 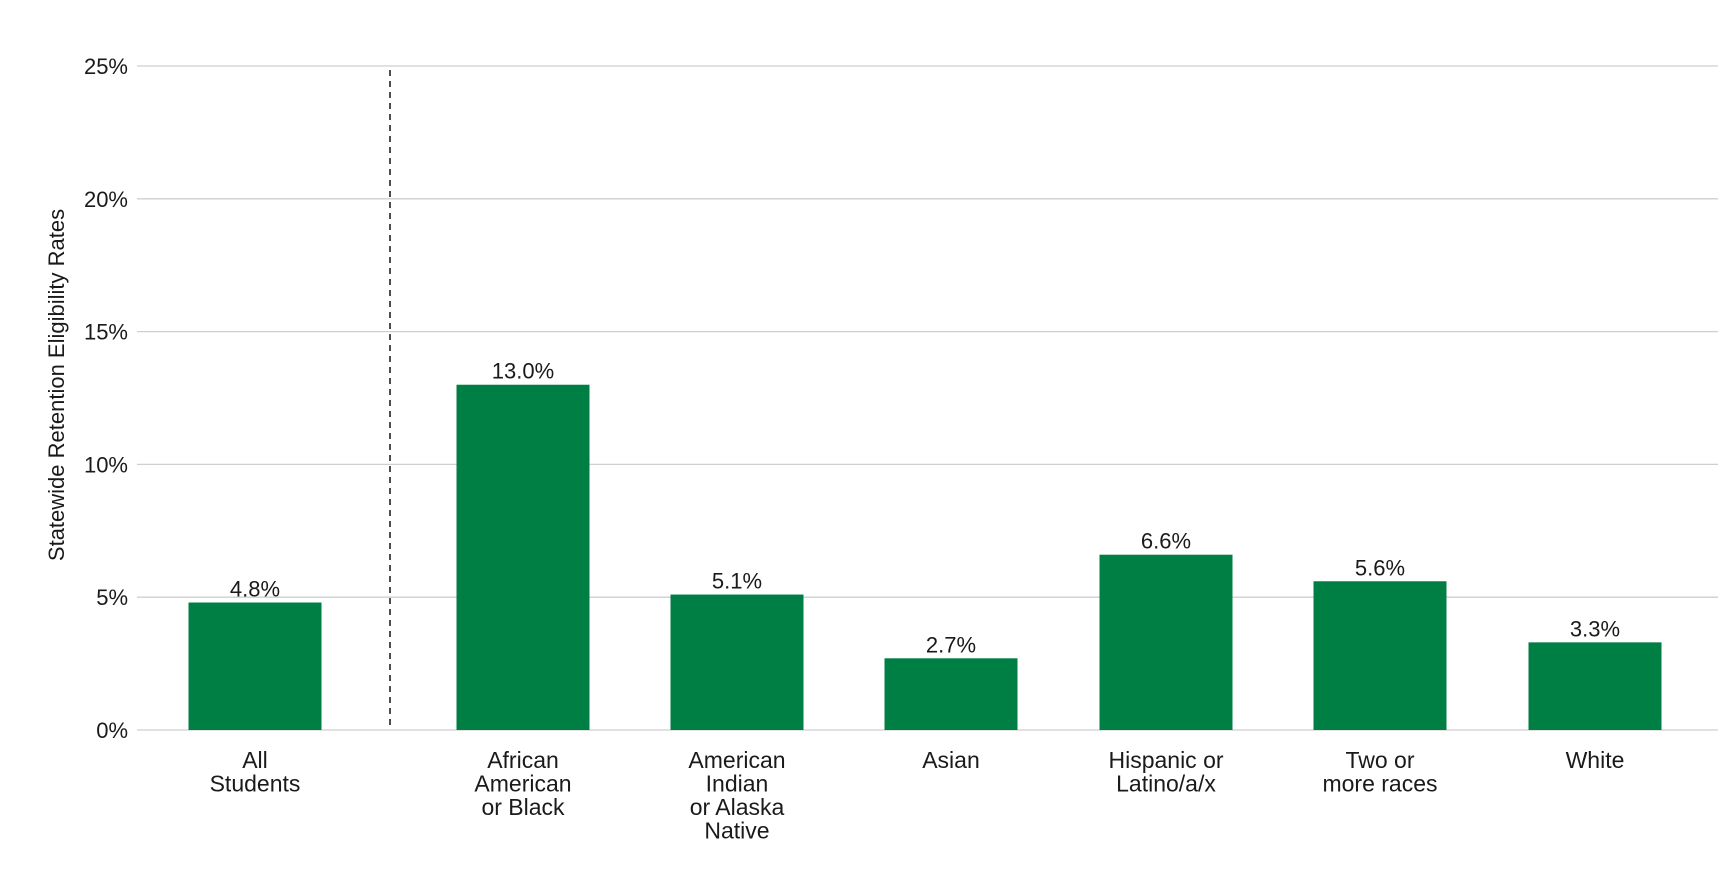 I want to click on category-label-line: African, so click(x=523, y=760).